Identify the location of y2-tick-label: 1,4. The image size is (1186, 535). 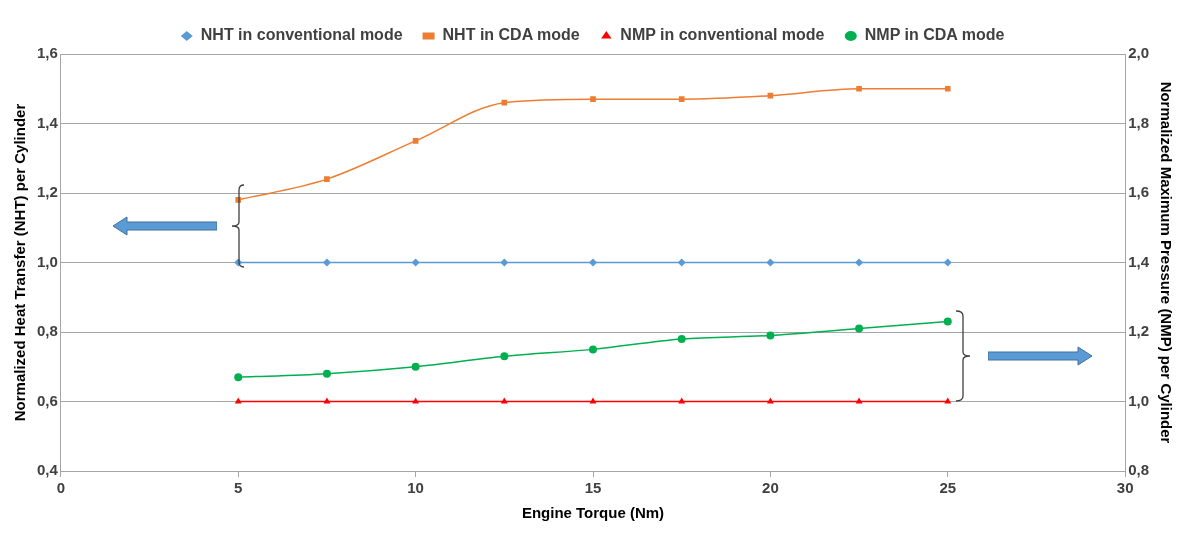
(1139, 261).